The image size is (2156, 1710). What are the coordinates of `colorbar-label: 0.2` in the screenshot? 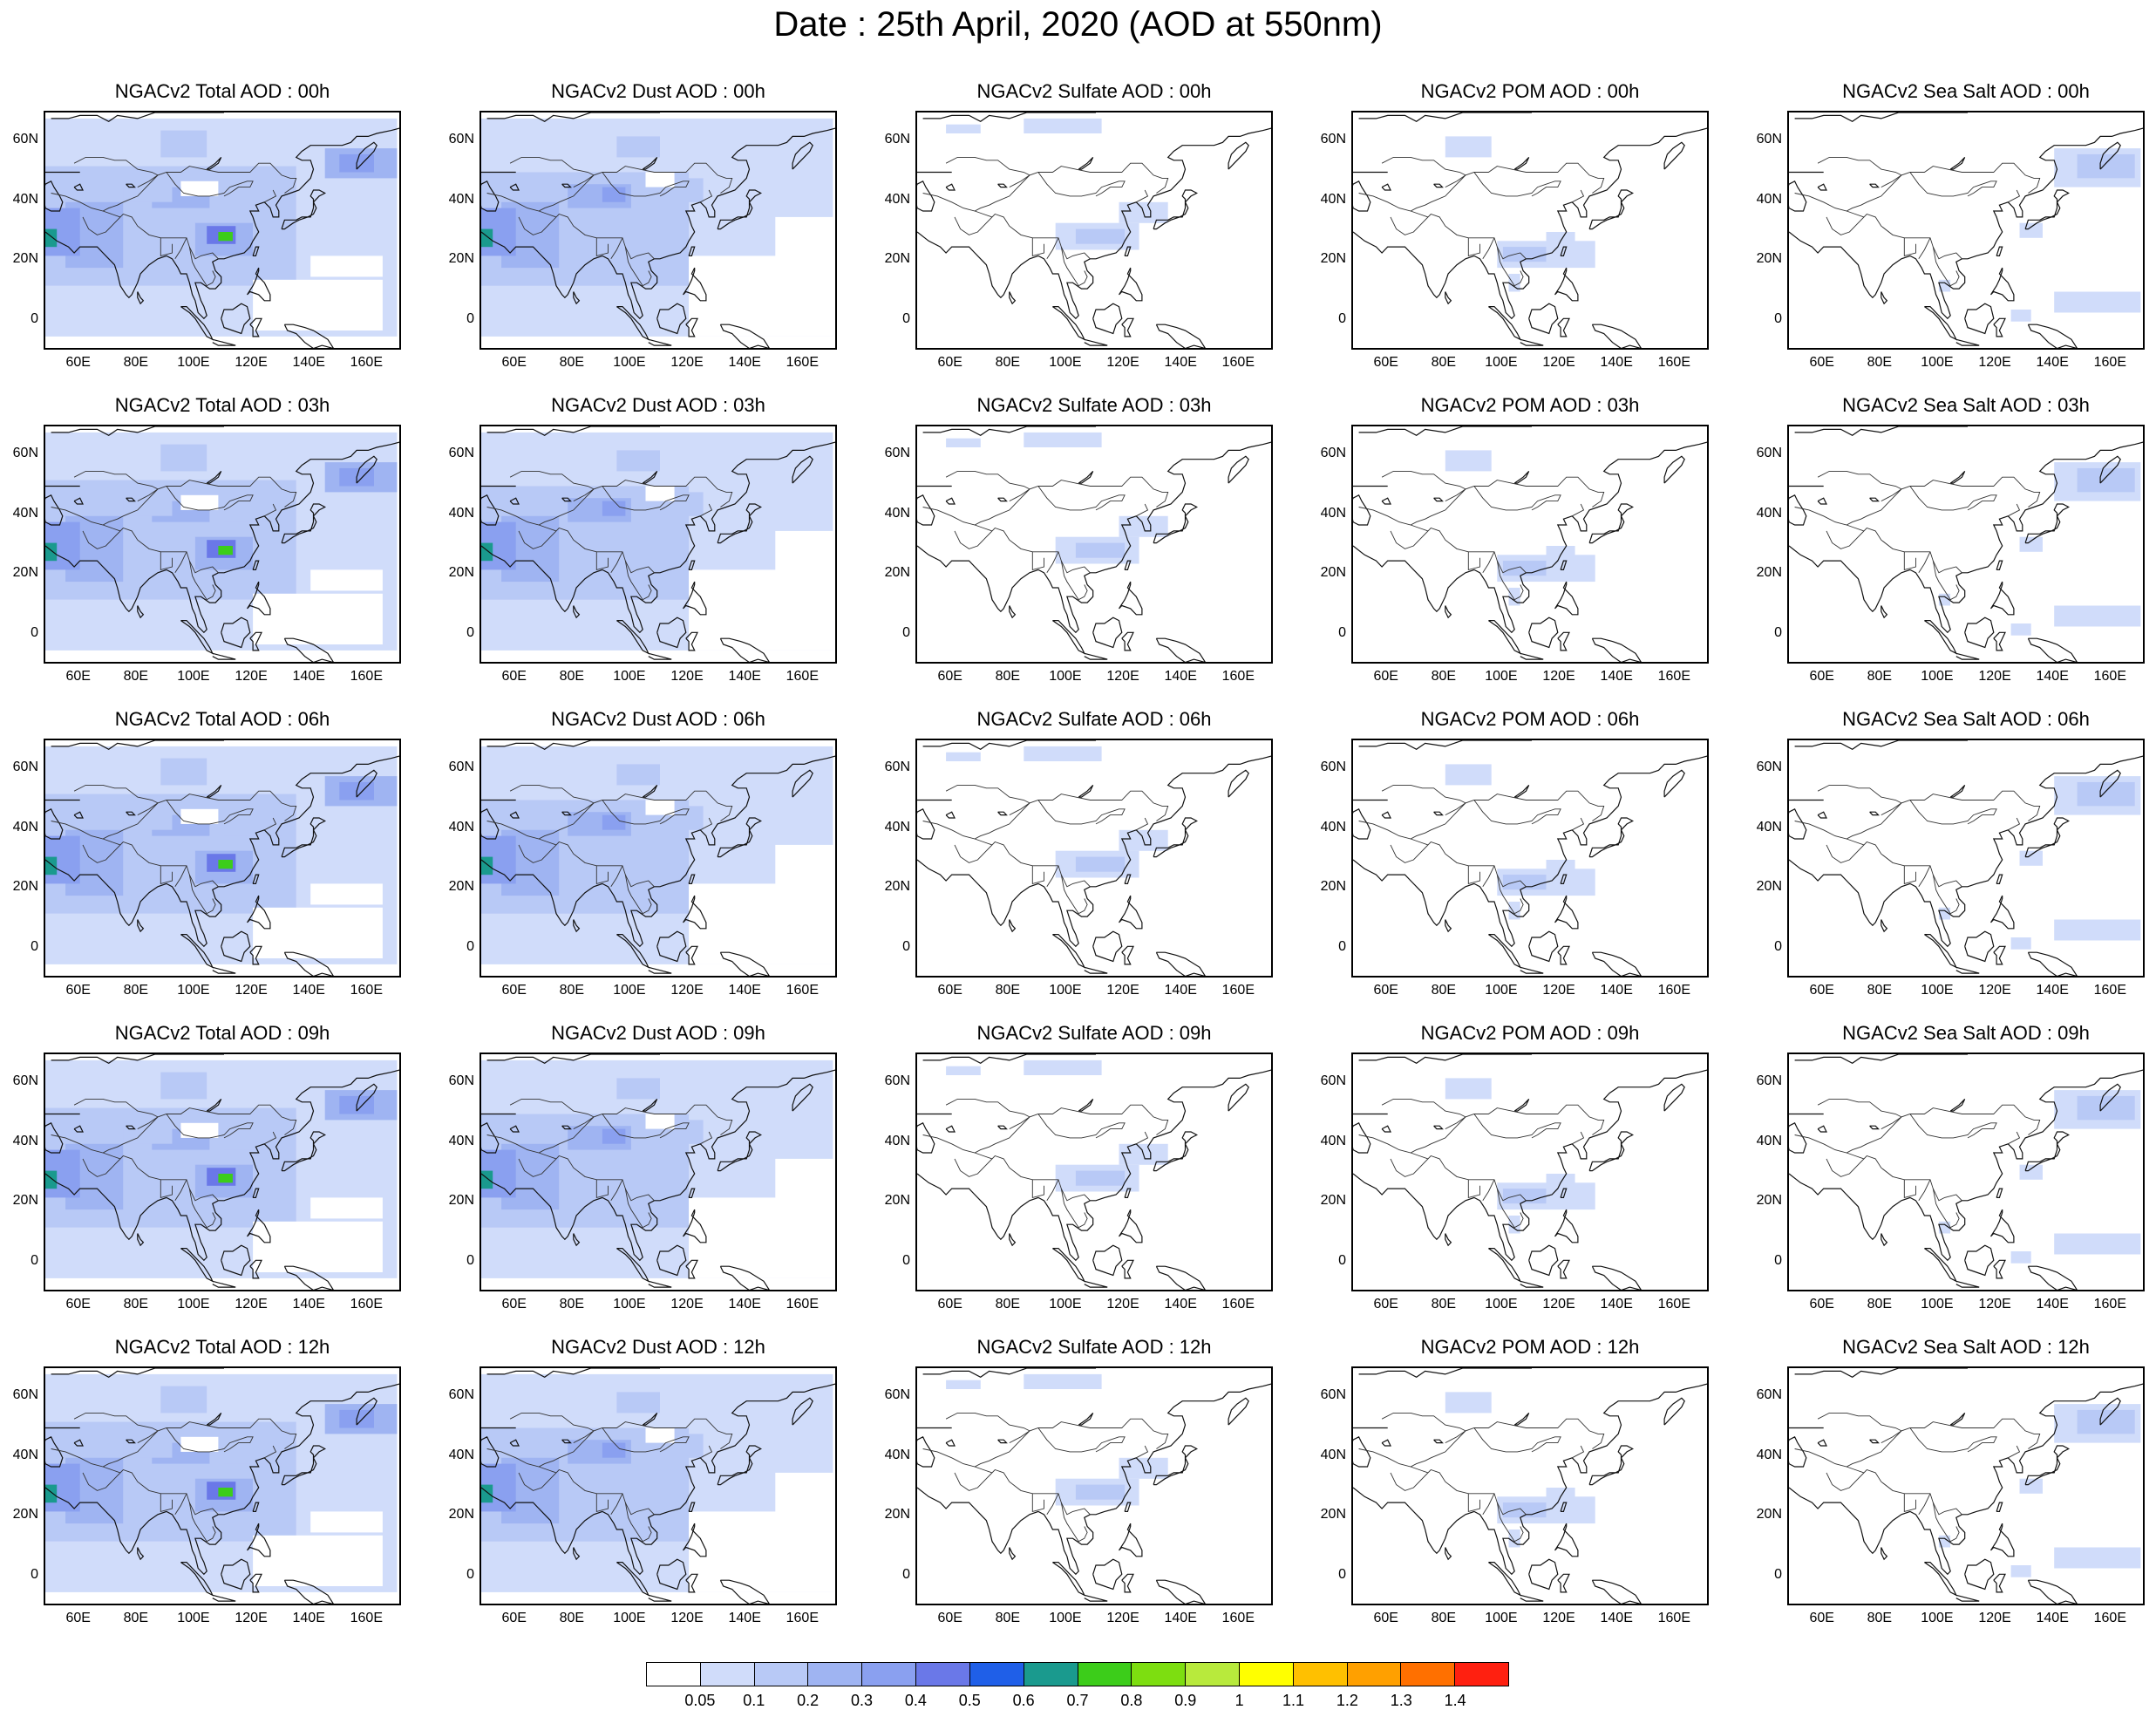 It's located at (808, 1700).